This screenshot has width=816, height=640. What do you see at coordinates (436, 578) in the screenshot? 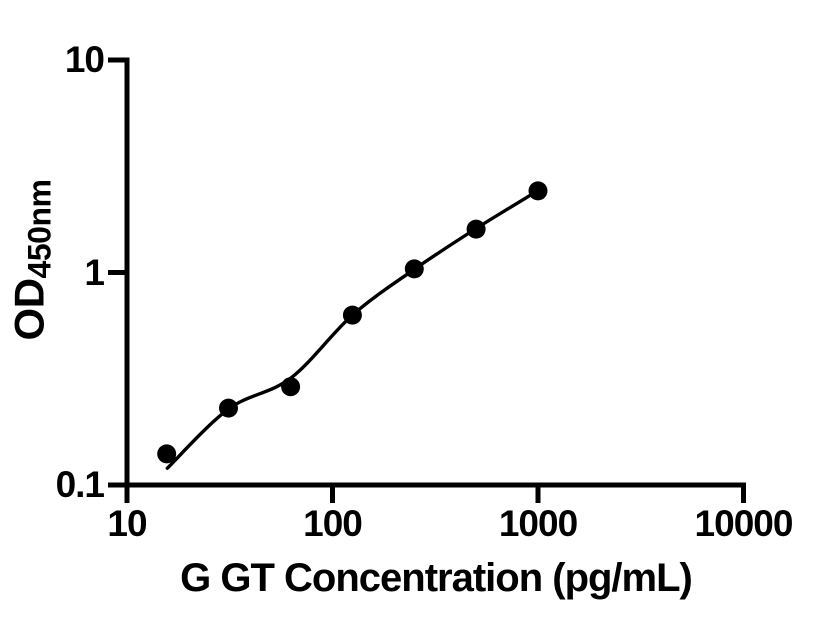
I see `x-axis-title: G GT Concentration (pg/mL)` at bounding box center [436, 578].